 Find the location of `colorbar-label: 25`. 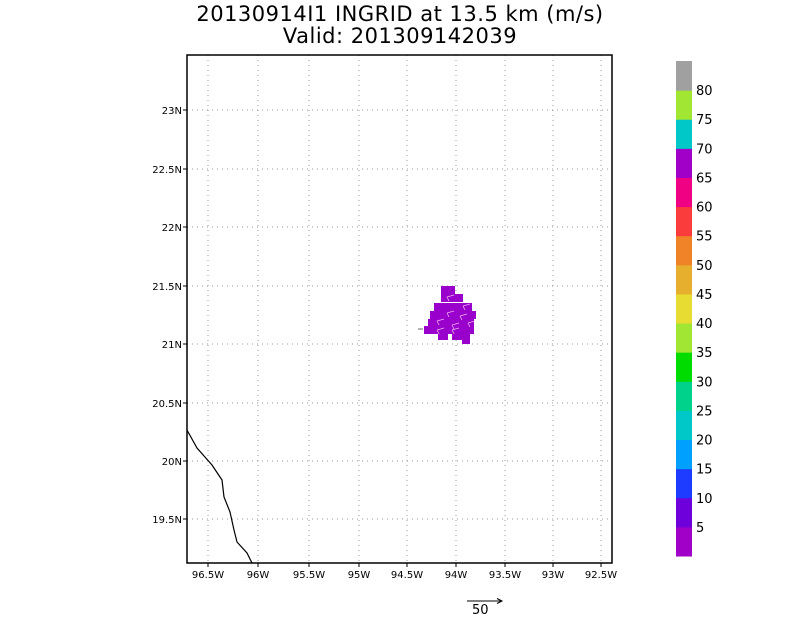

colorbar-label: 25 is located at coordinates (704, 411).